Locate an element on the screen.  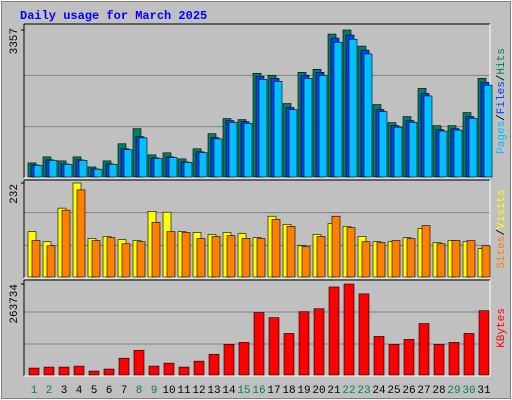
x-tick-label: 5 is located at coordinates (94, 391).